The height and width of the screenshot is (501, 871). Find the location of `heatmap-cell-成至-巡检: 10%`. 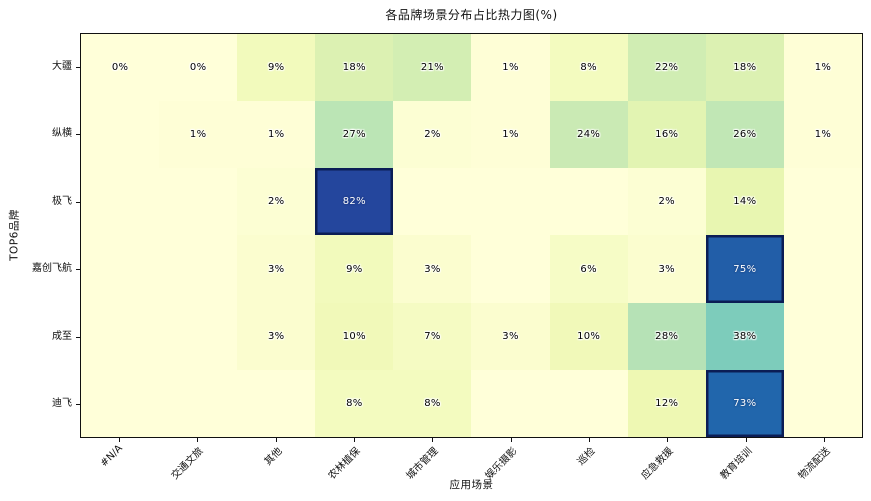

heatmap-cell-成至-巡检: 10% is located at coordinates (588, 336).